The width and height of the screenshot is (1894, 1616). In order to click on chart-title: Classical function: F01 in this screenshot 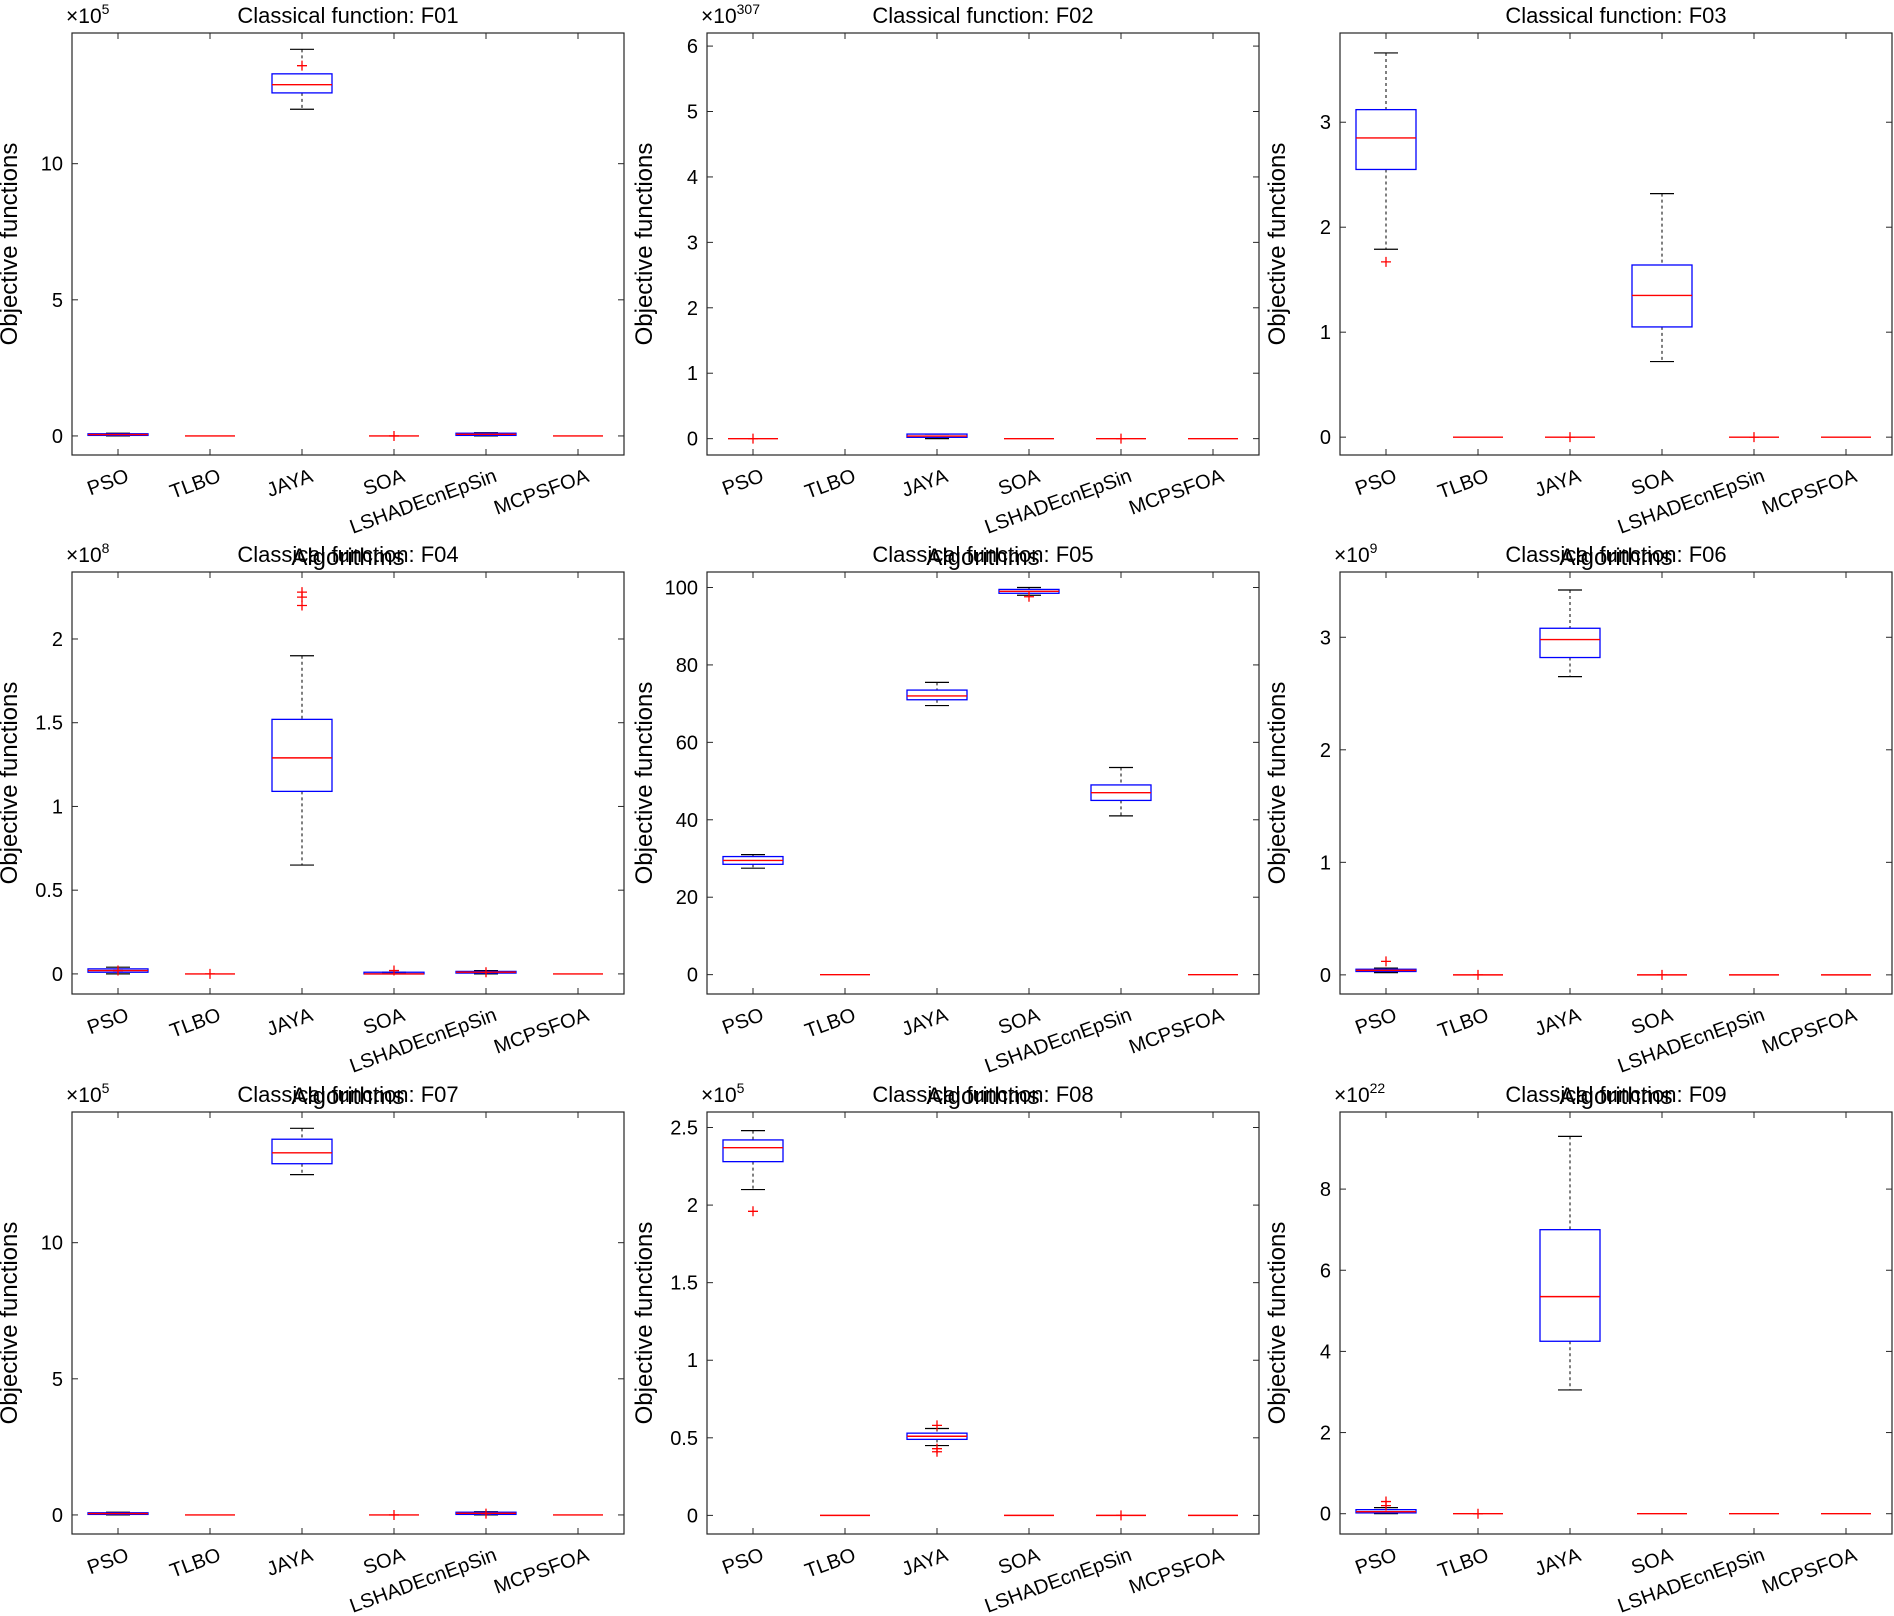, I will do `click(347, 15)`.